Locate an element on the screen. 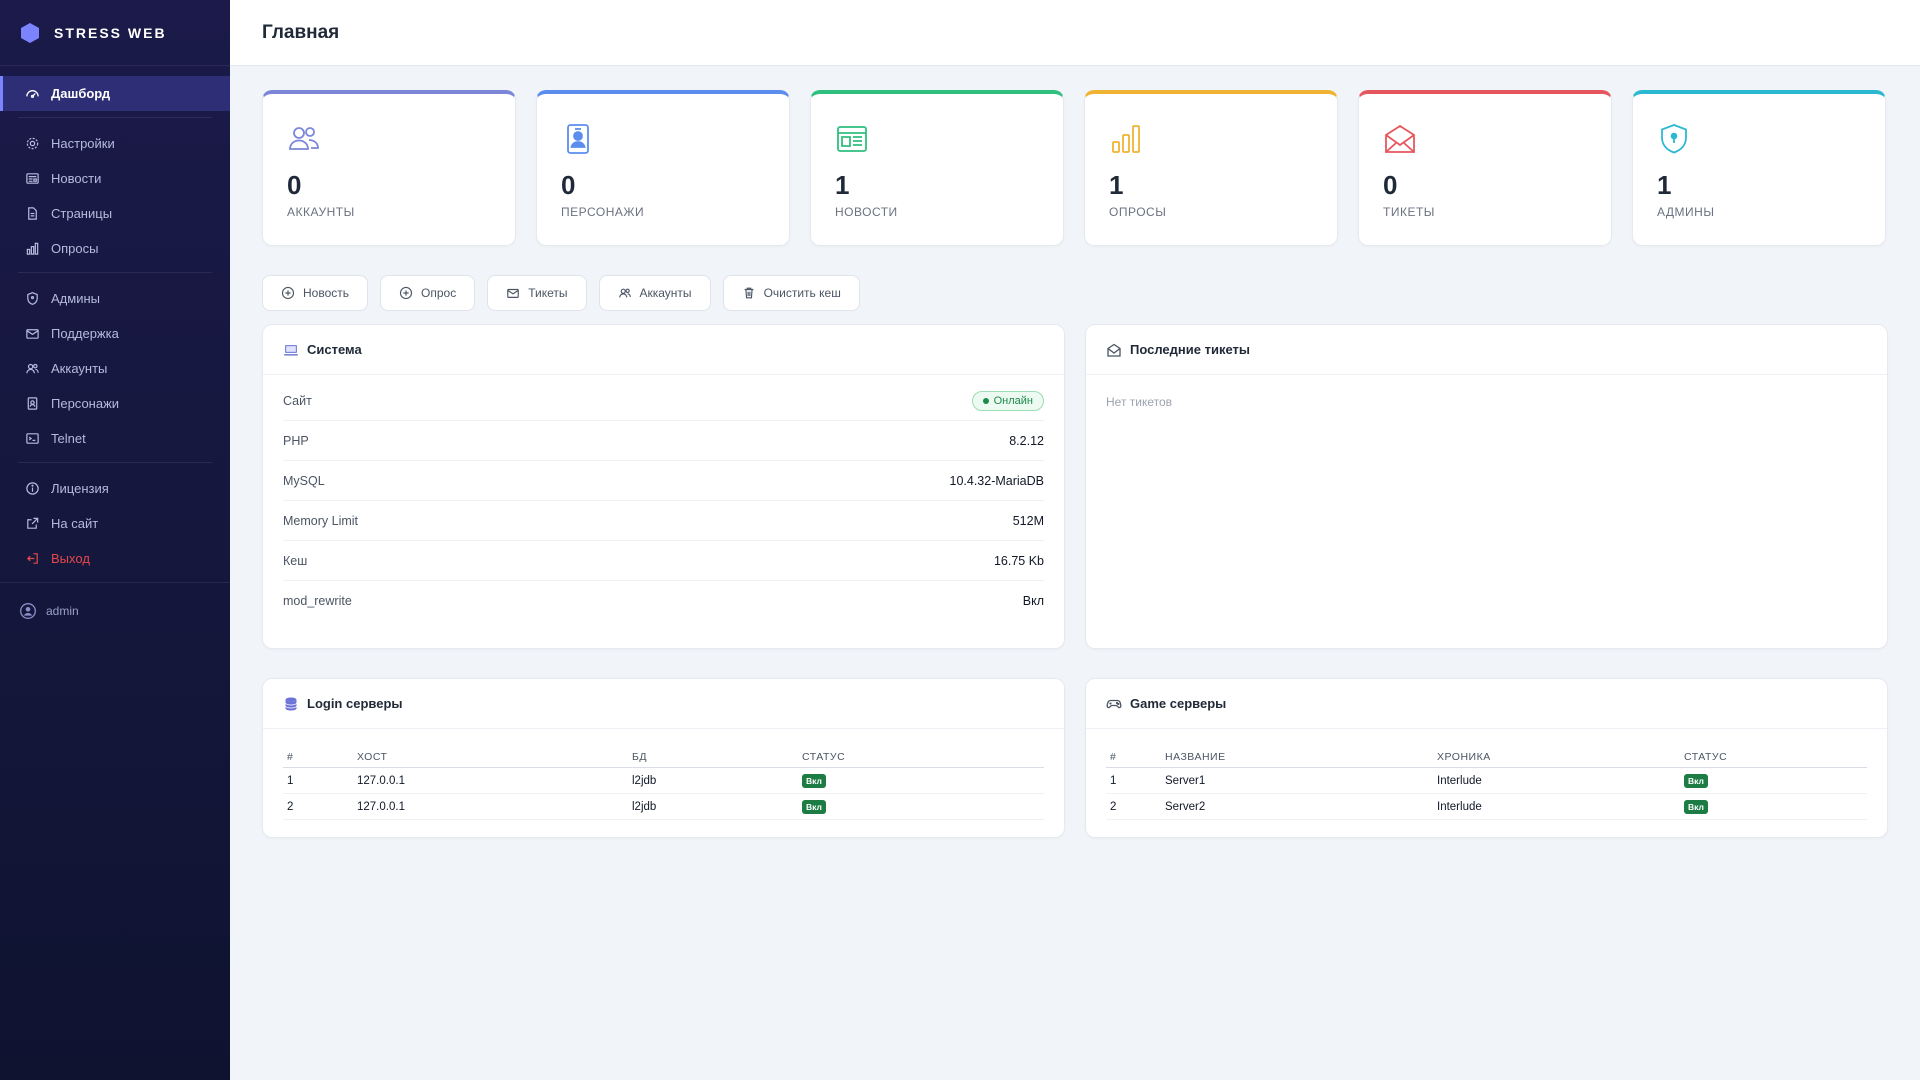 Image resolution: width=1920 pixels, height=1080 pixels. dashboard-icon is located at coordinates (32, 94).